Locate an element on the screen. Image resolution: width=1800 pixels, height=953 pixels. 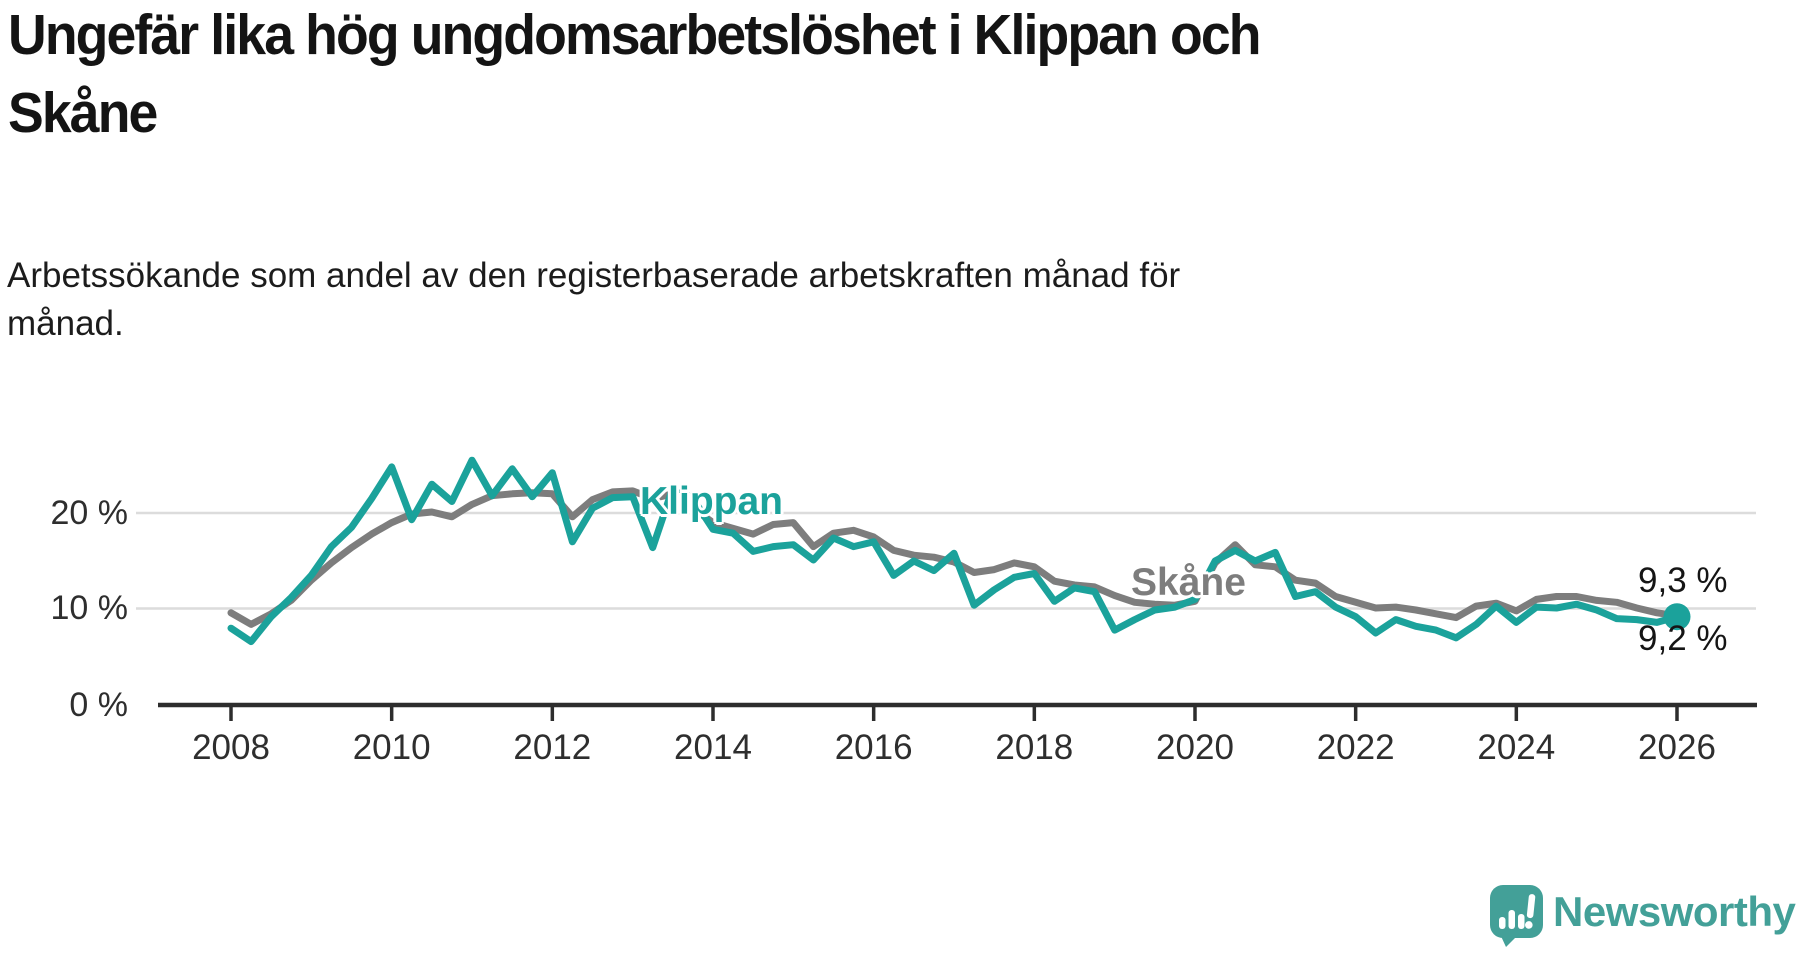
series-label-skane: Skåne is located at coordinates (1188, 582).